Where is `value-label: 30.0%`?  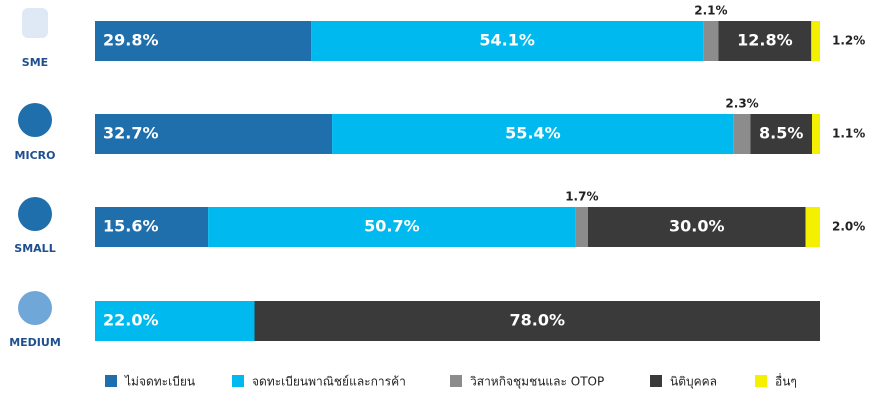 value-label: 30.0% is located at coordinates (697, 226).